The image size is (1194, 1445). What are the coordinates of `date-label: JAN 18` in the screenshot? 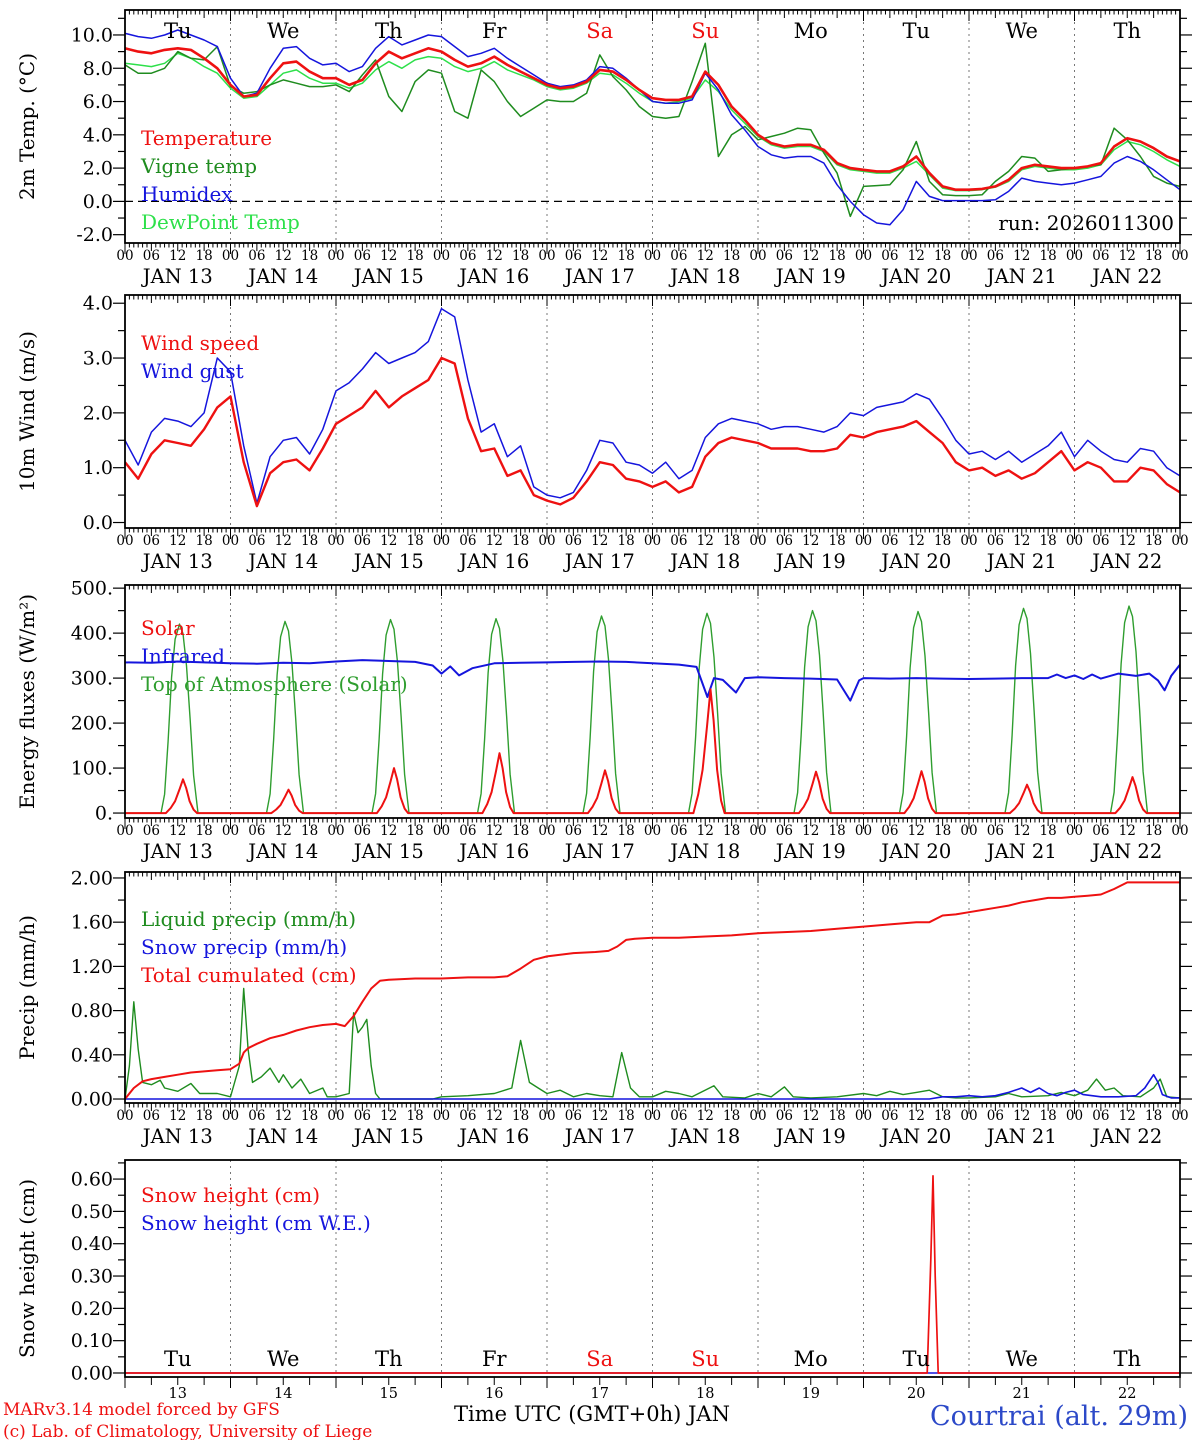 It's located at (704, 561).